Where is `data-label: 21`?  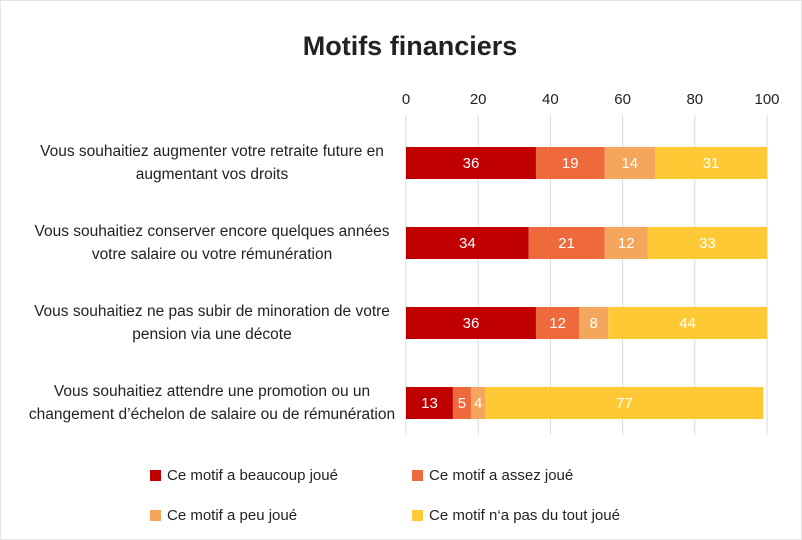 data-label: 21 is located at coordinates (566, 243).